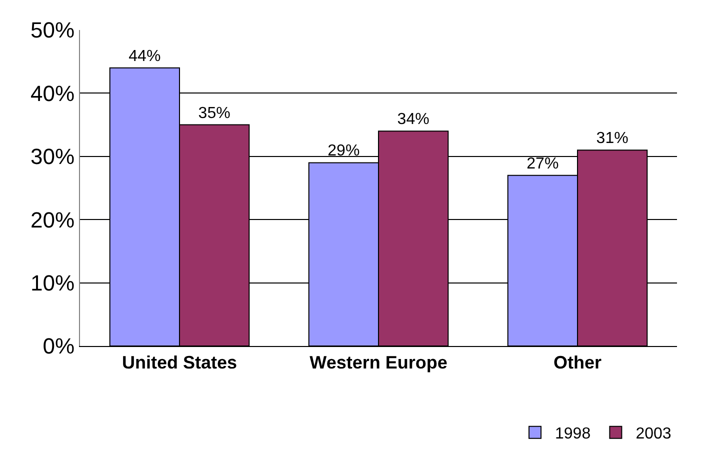  Describe the element at coordinates (413, 119) in the screenshot. I see `data-label: 34%` at that location.